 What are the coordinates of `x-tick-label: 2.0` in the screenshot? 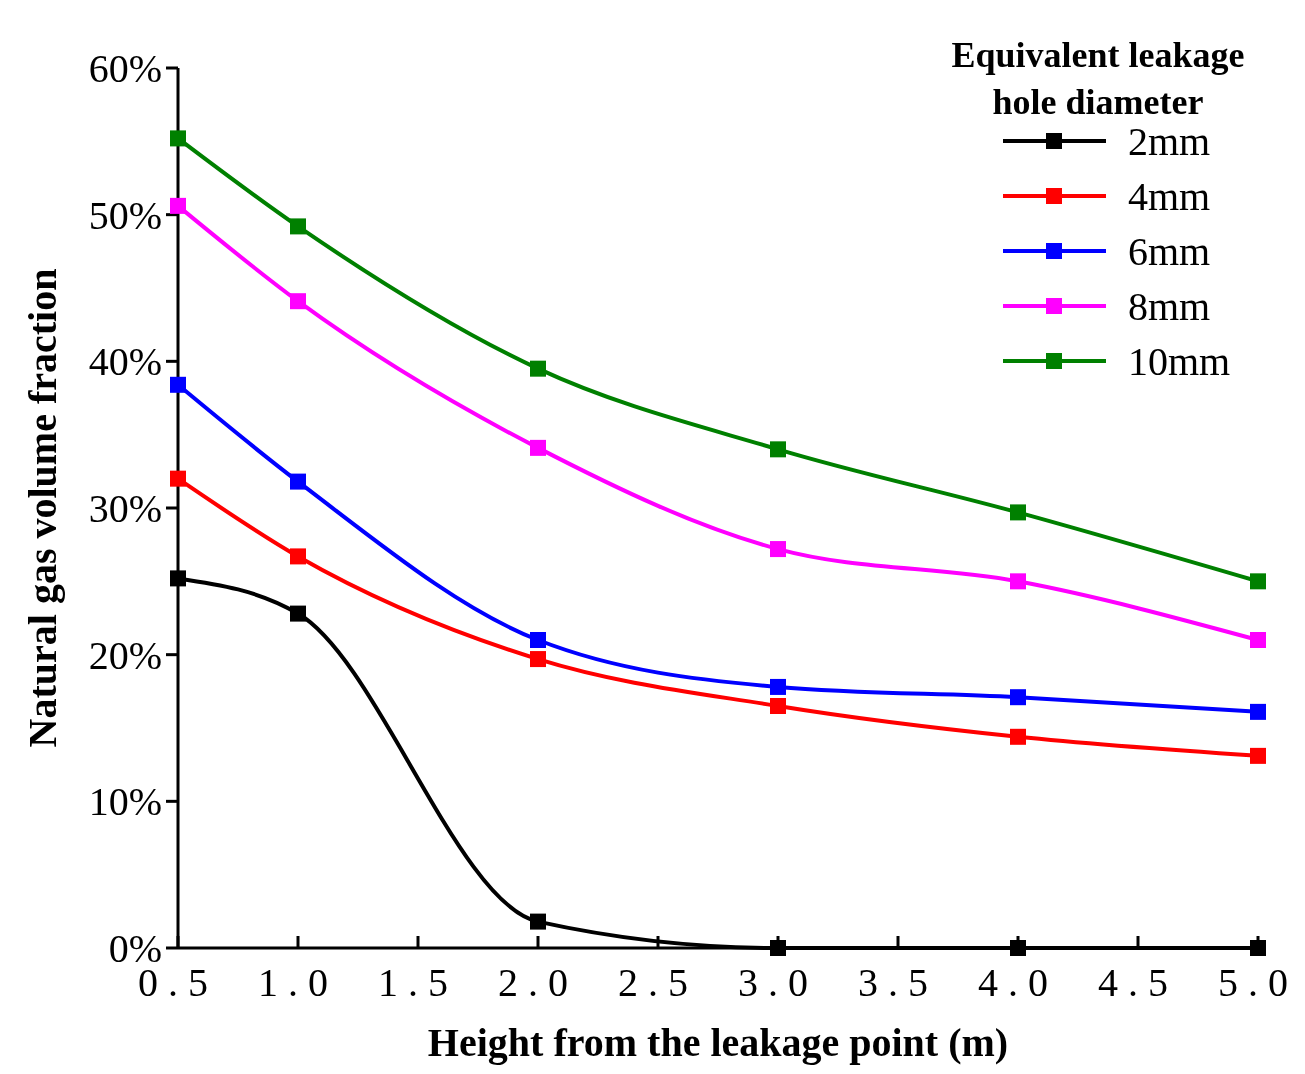 It's located at (538, 982).